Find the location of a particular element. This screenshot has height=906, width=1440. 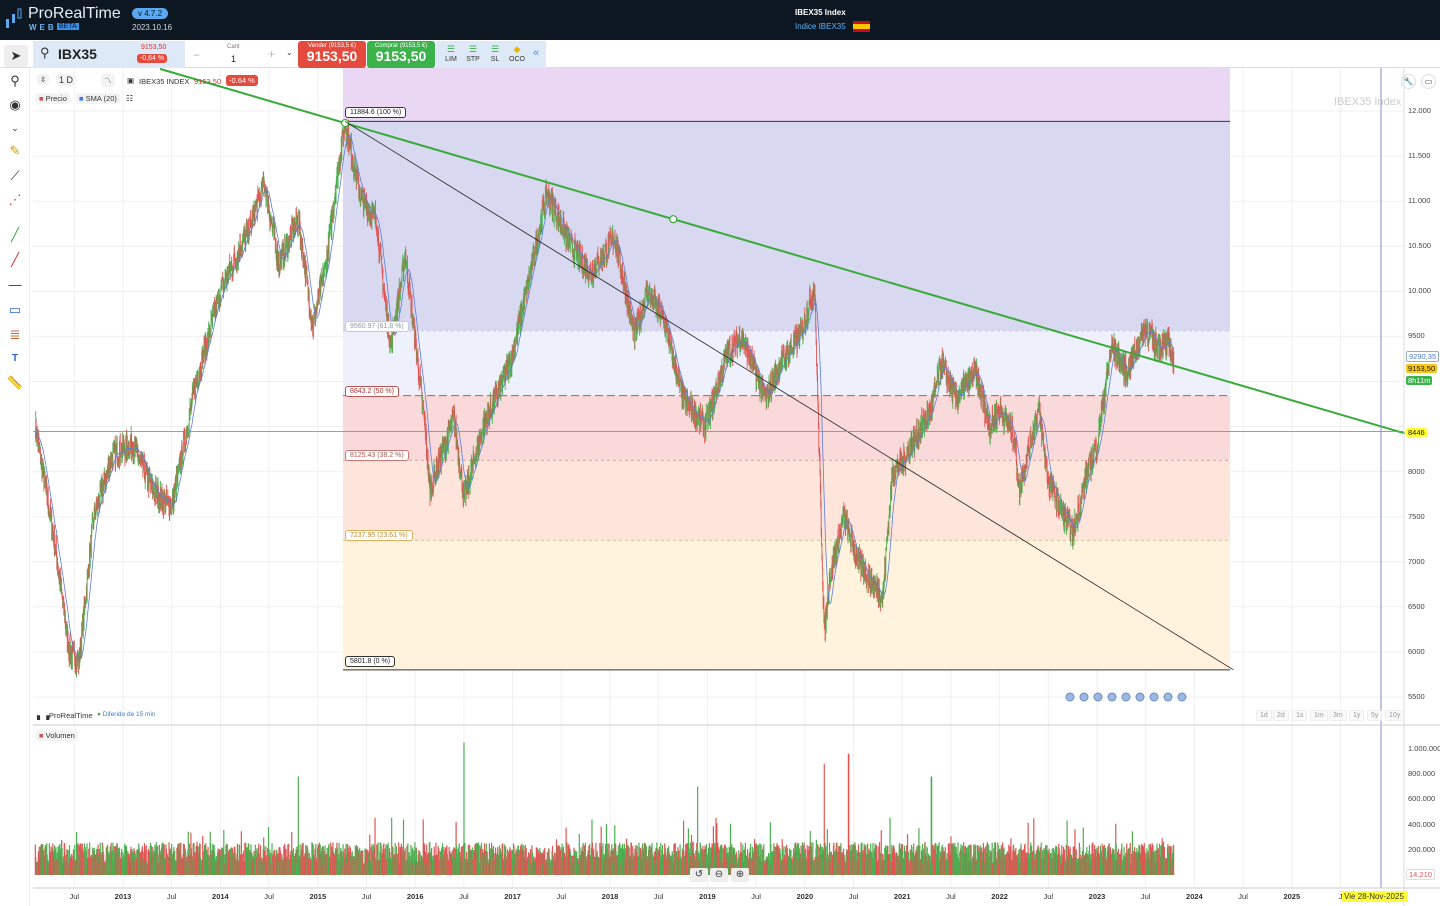

limit-order-icon: ☰ is located at coordinates (451, 49).